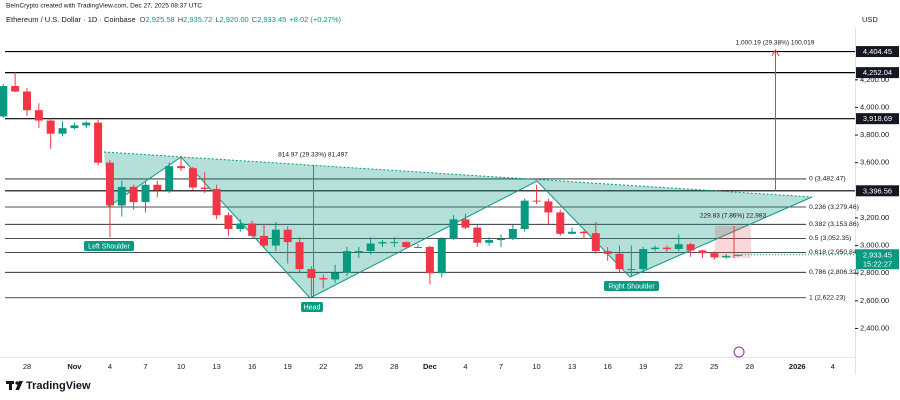 Image resolution: width=900 pixels, height=400 pixels. Describe the element at coordinates (874, 272) in the screenshot. I see `y-tick-label: 2,800.00` at that location.